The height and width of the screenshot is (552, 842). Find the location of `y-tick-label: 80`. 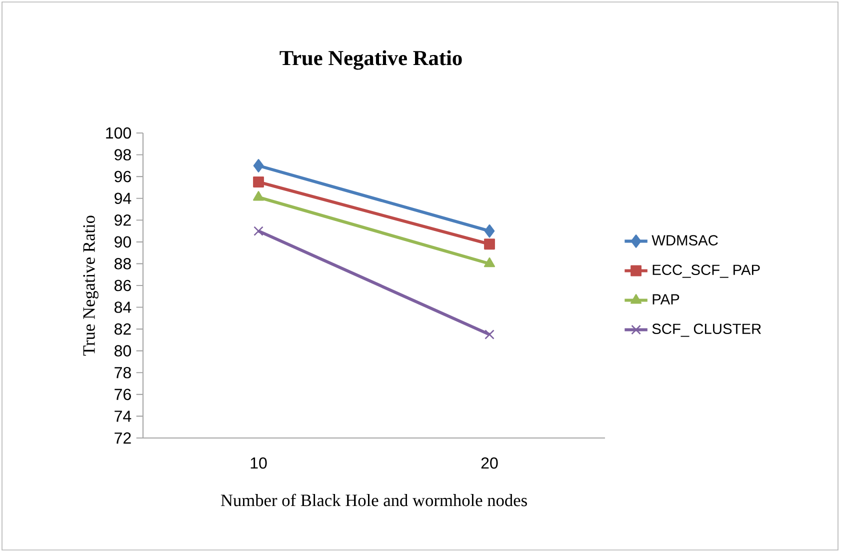

y-tick-label: 80 is located at coordinates (123, 350).